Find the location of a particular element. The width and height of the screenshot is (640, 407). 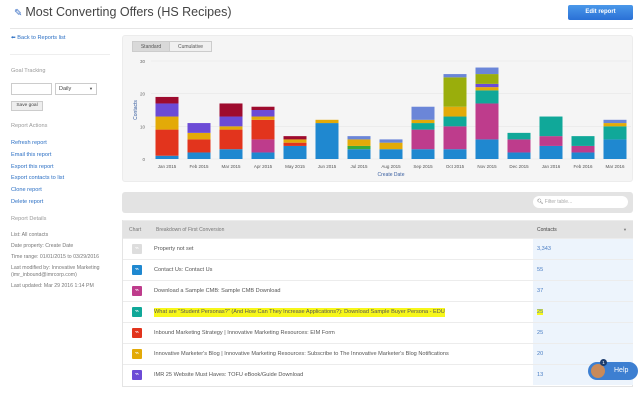

divider is located at coordinates (60, 54).